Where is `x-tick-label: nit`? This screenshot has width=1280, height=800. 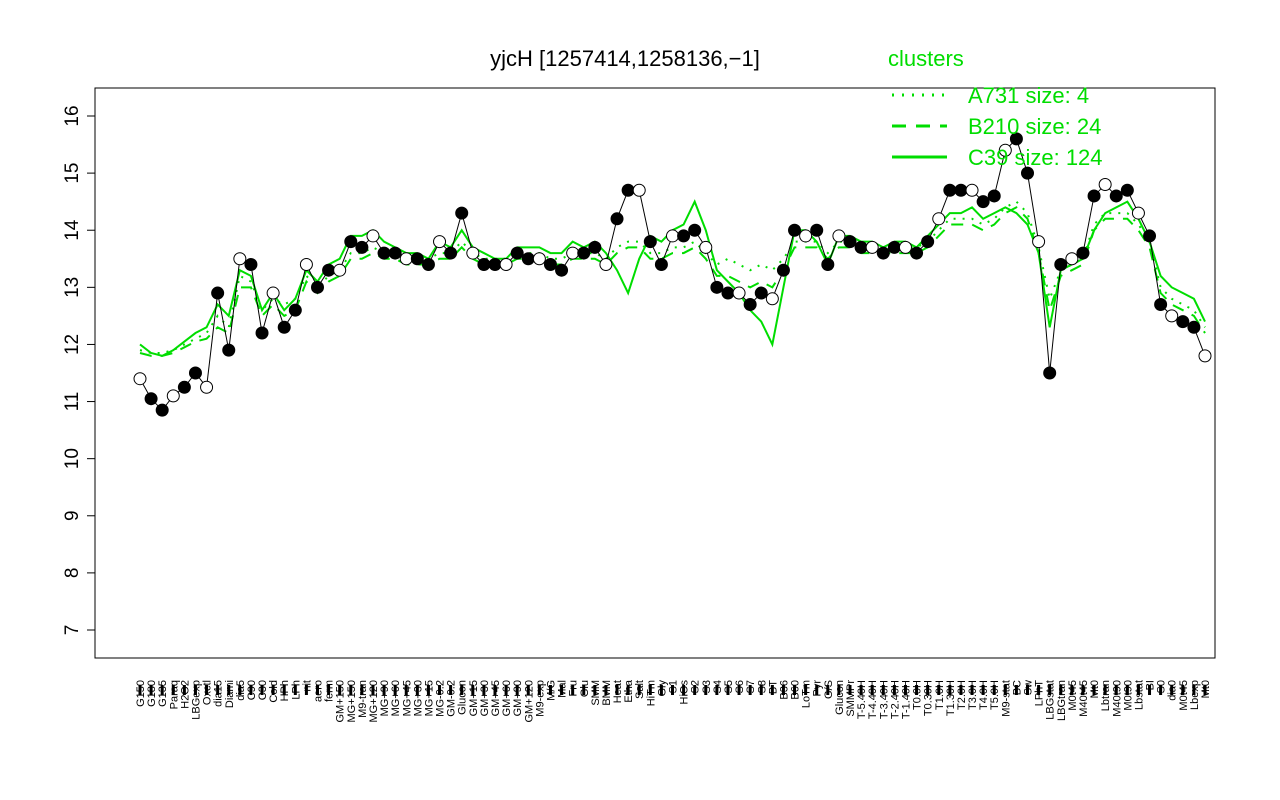
x-tick-label: nit is located at coordinates (307, 686).